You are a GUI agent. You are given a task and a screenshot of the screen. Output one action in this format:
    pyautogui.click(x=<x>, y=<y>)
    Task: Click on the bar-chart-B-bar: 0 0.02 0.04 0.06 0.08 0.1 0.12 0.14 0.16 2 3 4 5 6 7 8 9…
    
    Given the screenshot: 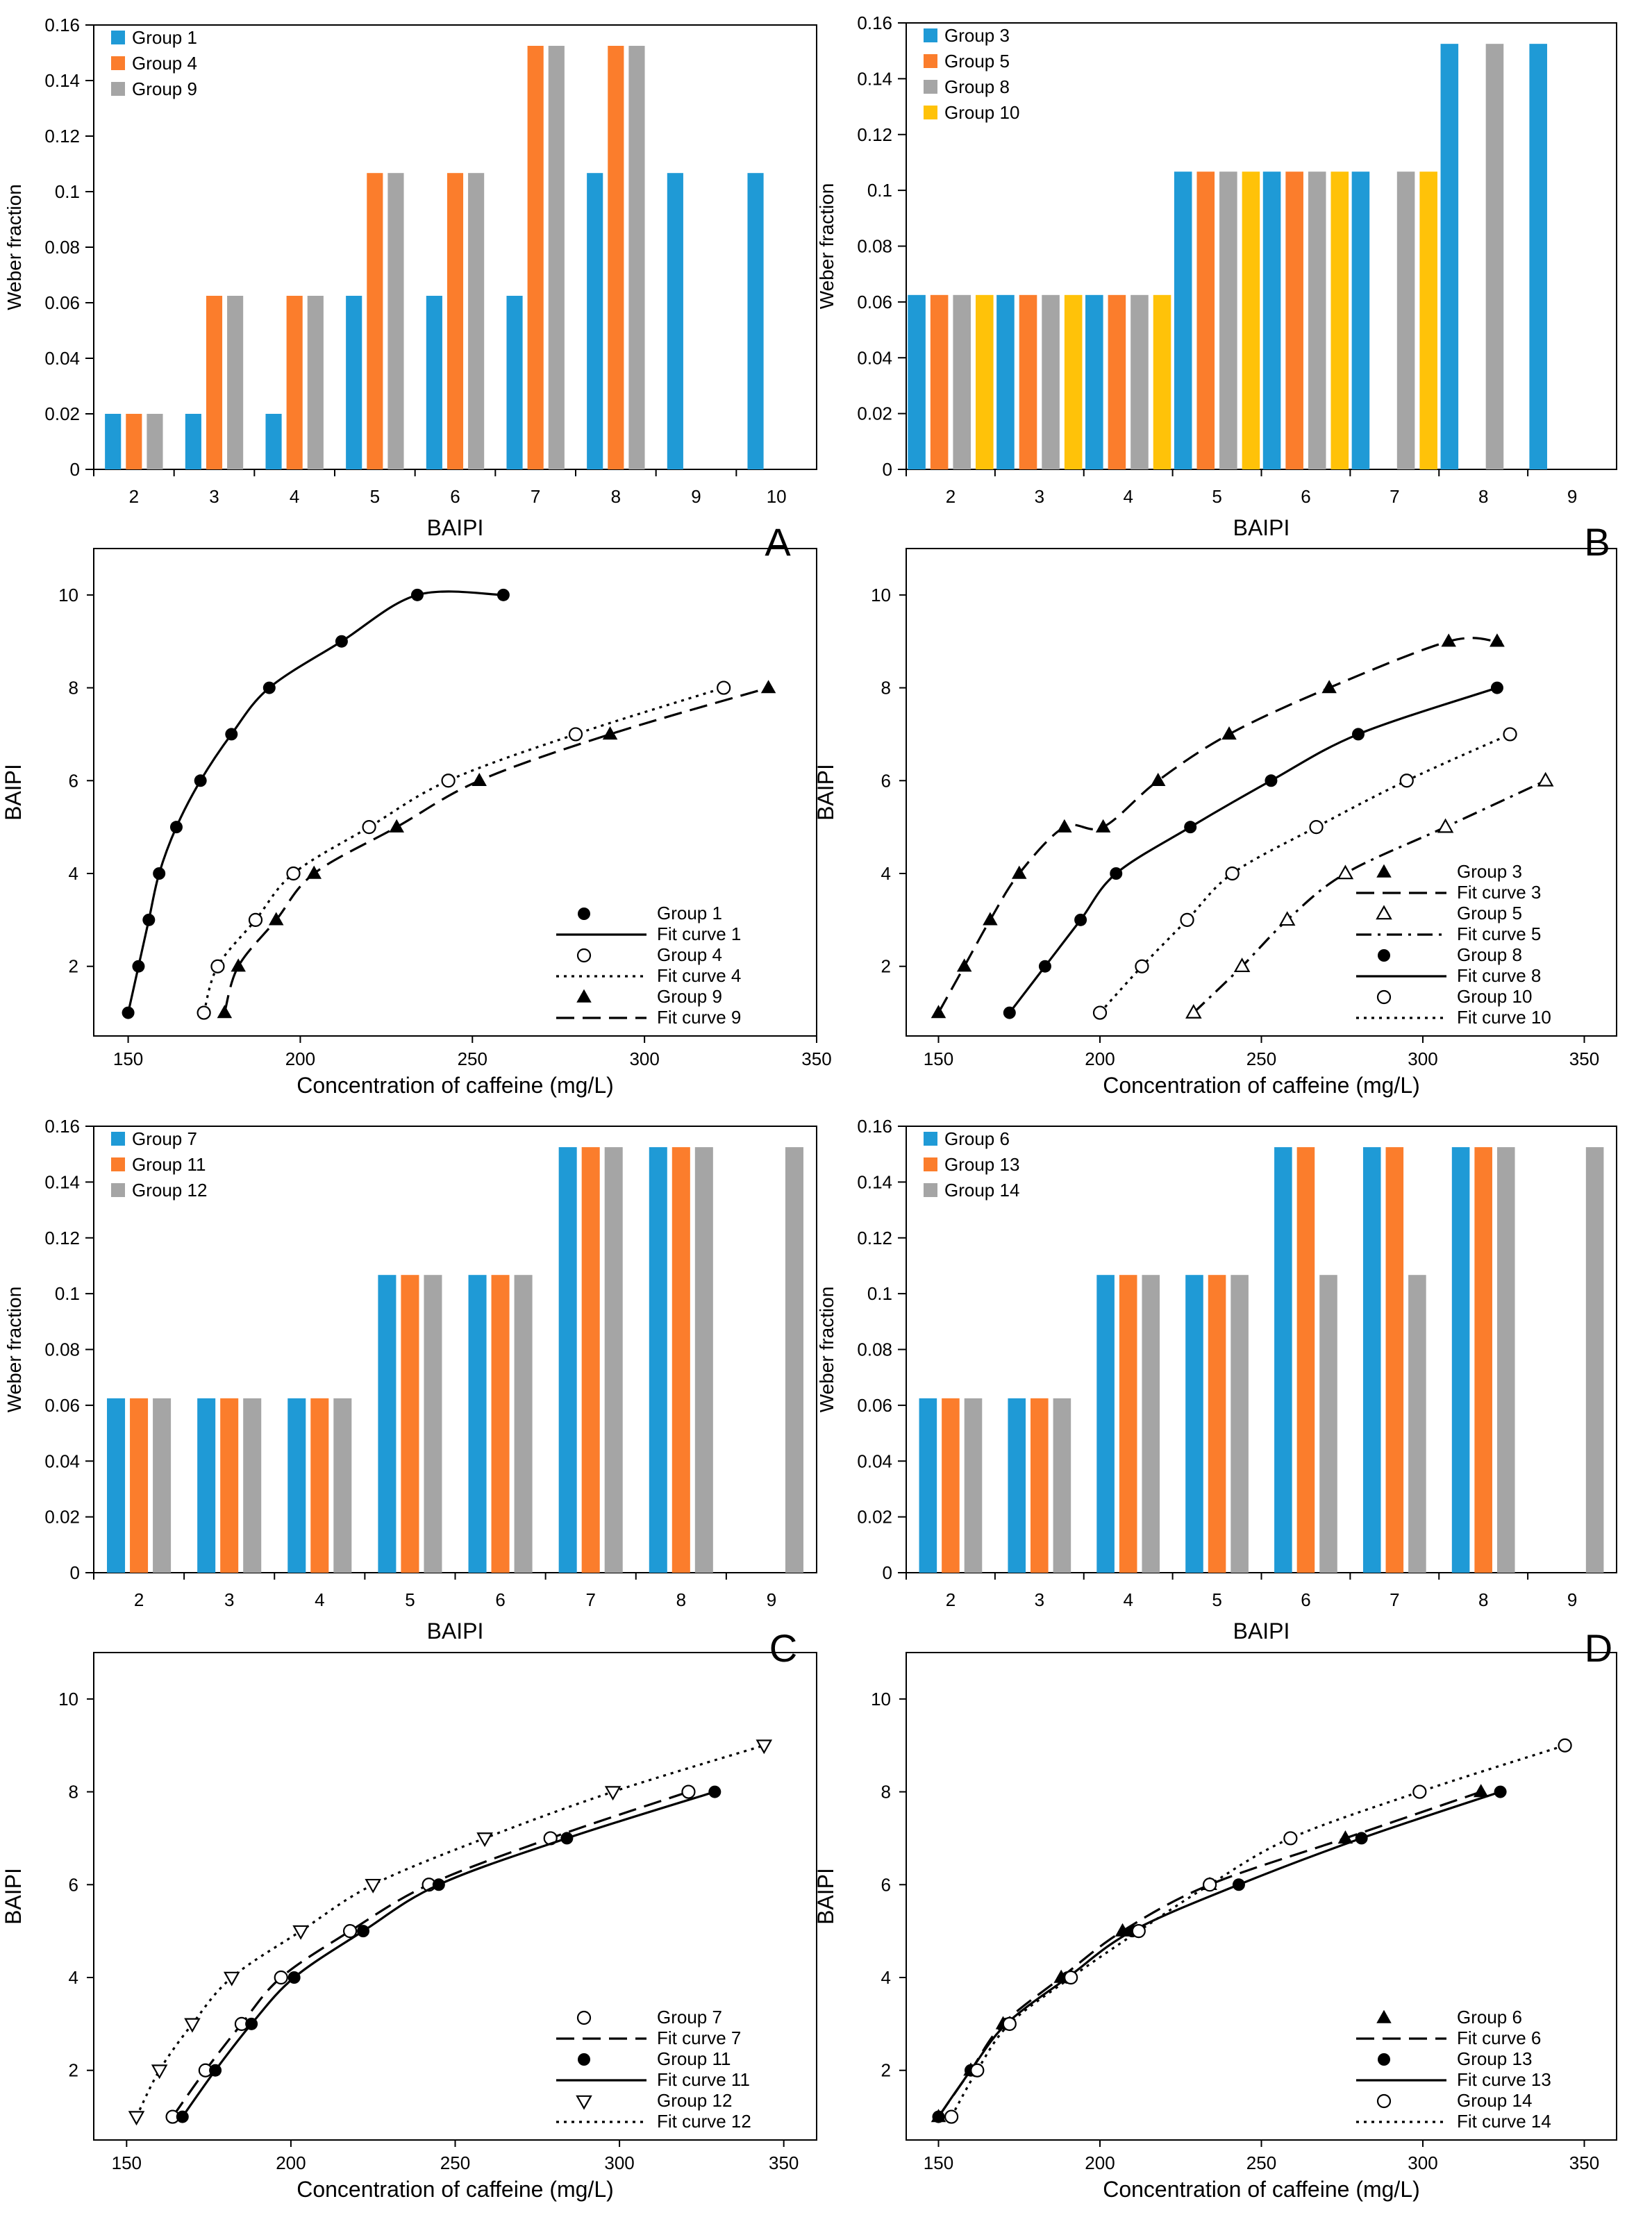 What is the action you would take?
    pyautogui.click(x=1216, y=276)
    